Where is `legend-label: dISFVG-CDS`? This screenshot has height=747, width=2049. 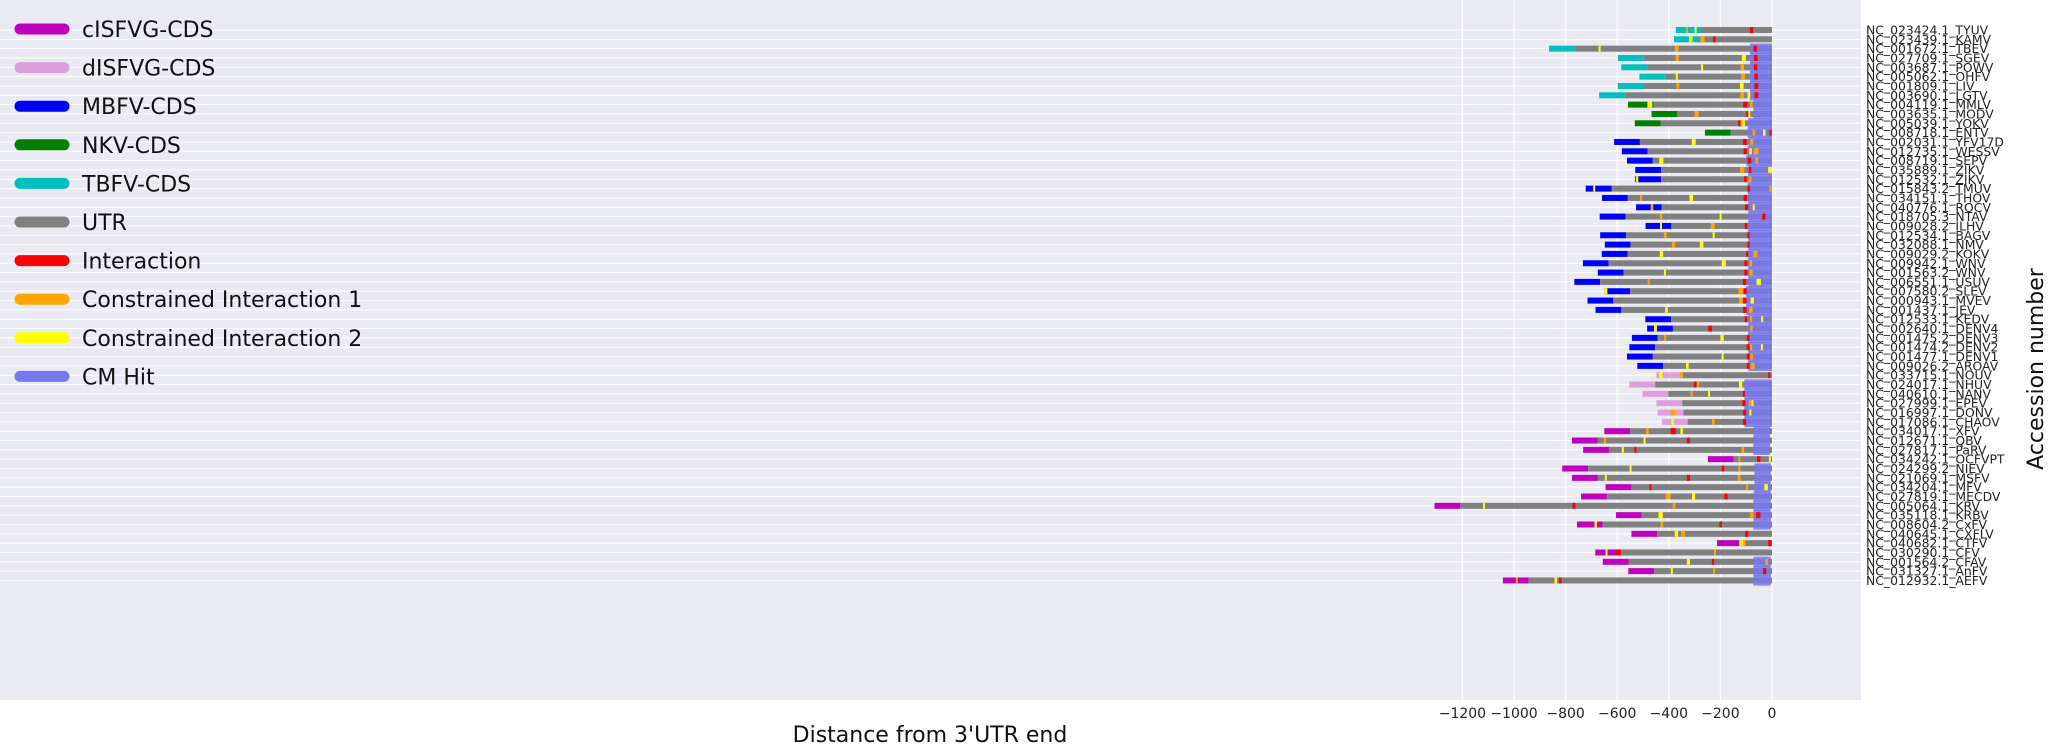
legend-label: dISFVG-CDS is located at coordinates (148, 69).